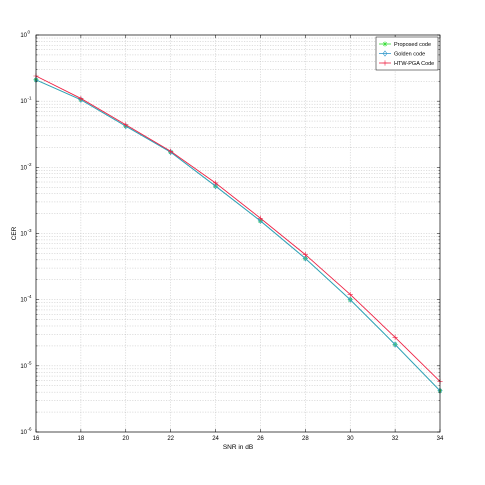  Describe the element at coordinates (409, 55) in the screenshot. I see `legend-entry-golden-code: Golden code` at that location.